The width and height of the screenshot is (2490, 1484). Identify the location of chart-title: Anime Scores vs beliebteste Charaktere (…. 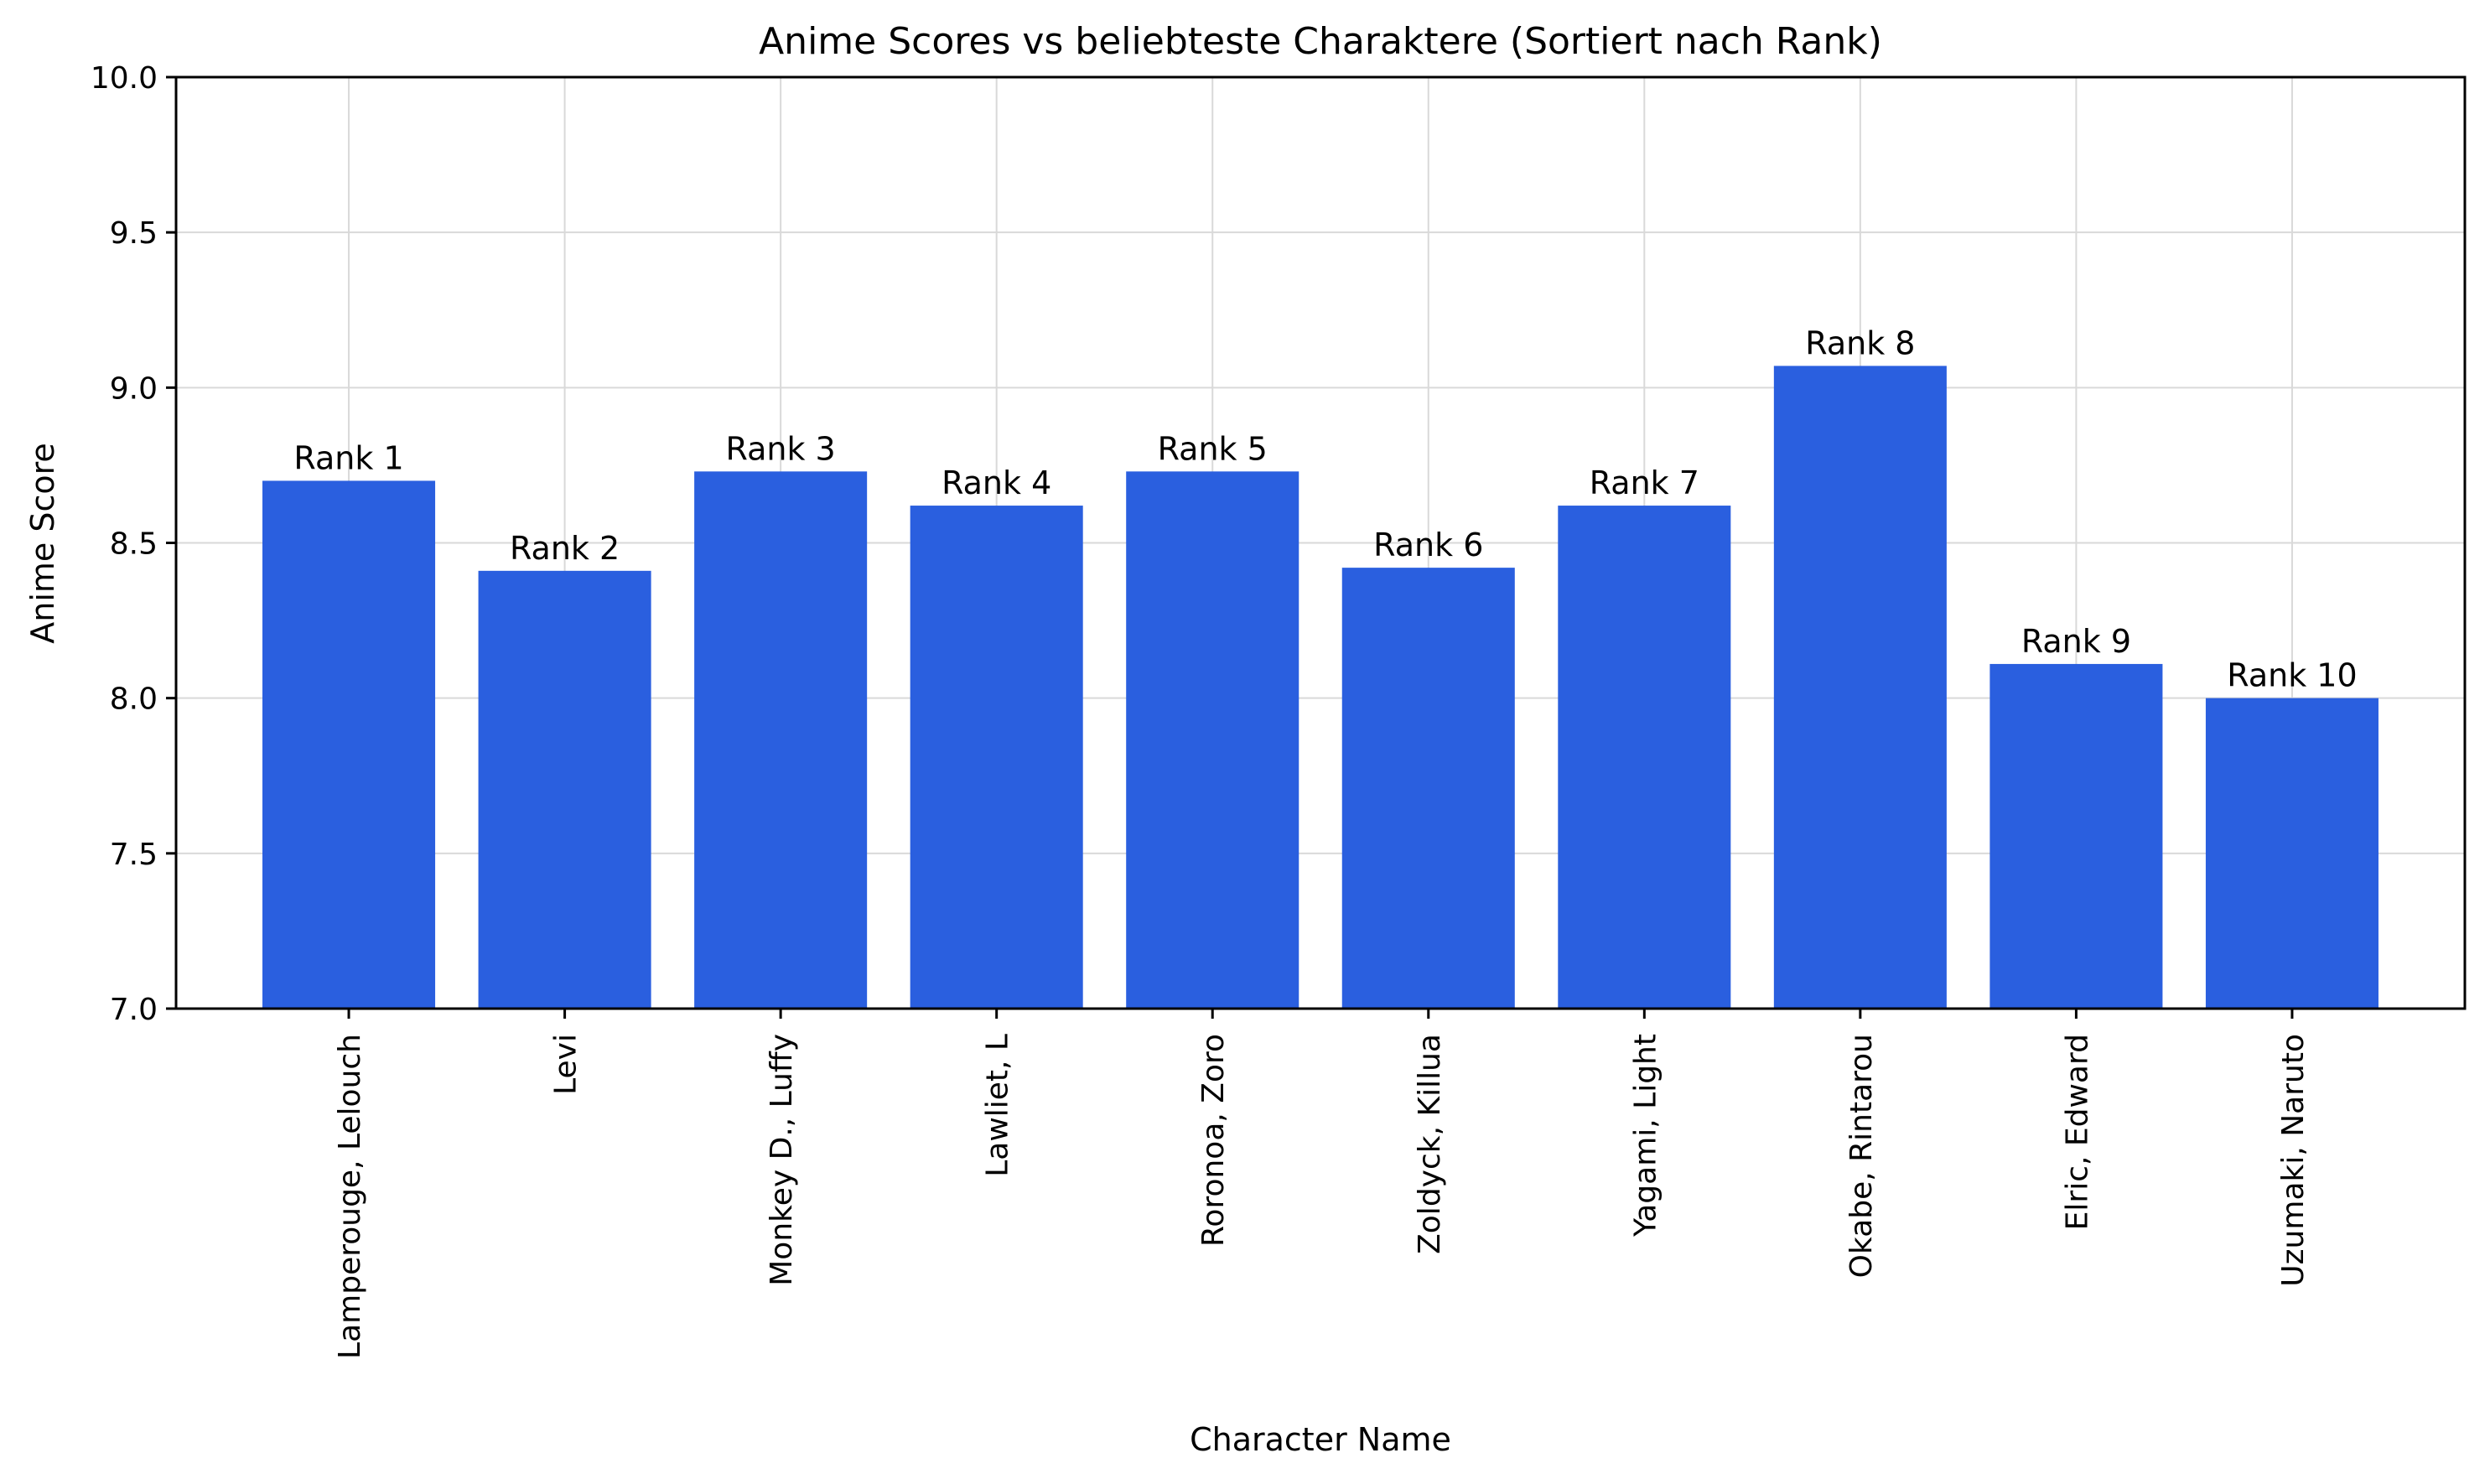
(1320, 41).